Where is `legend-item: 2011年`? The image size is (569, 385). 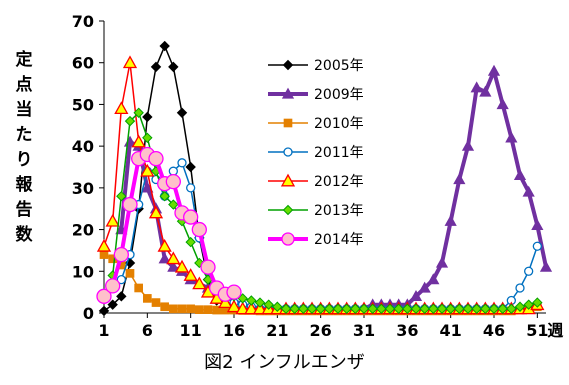
legend-item: 2011年 is located at coordinates (316, 153).